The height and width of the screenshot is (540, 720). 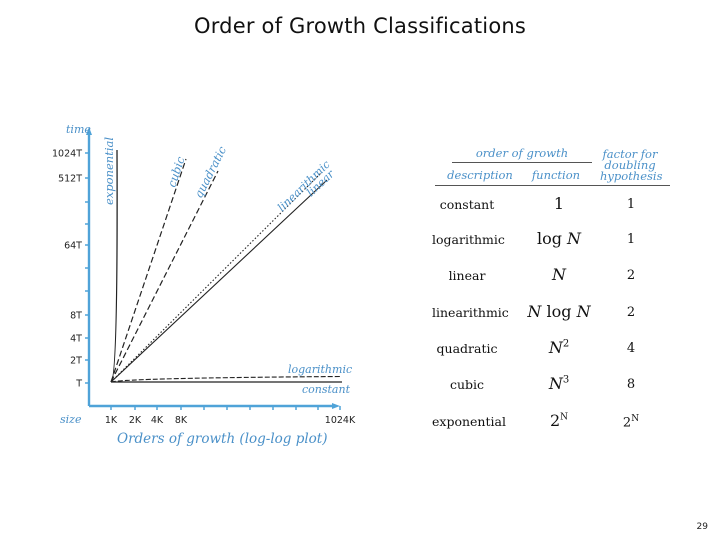 What do you see at coordinates (631, 176) in the screenshot?
I see `header-factor-line-3: hypothesis` at bounding box center [631, 176].